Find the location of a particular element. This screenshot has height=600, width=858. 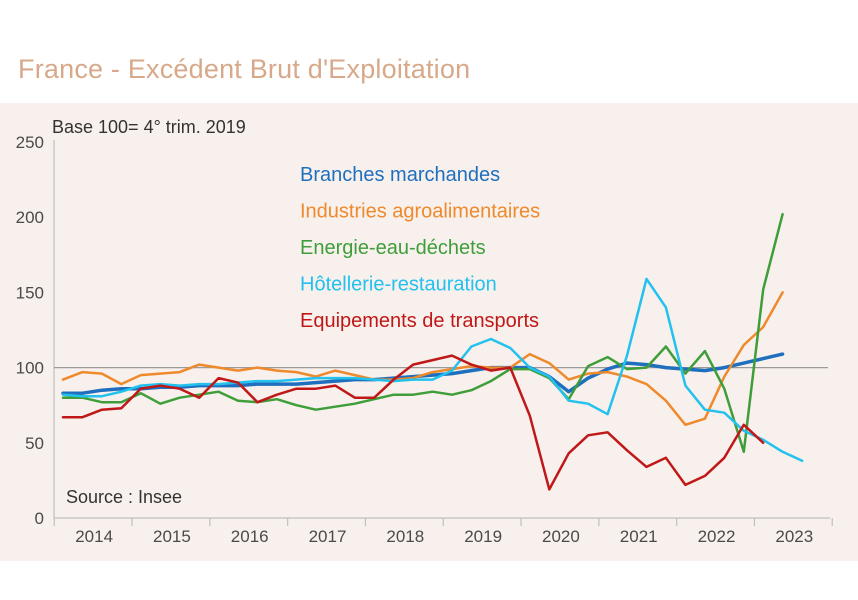

y-tick-label: 150 is located at coordinates (30, 292).